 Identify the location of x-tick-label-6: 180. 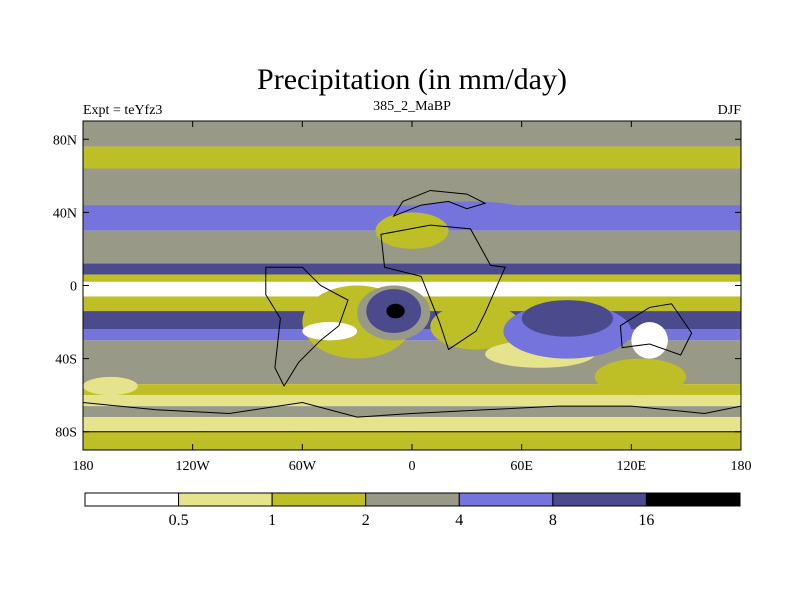
(741, 466).